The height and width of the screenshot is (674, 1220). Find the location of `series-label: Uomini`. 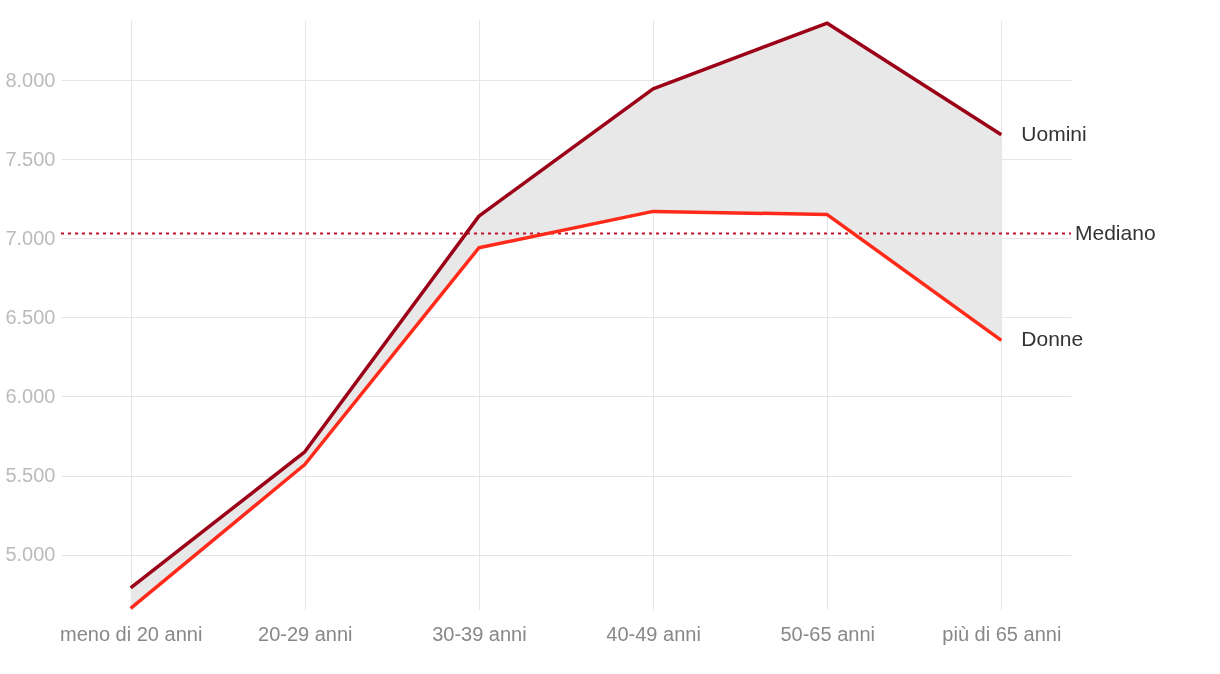

series-label: Uomini is located at coordinates (1054, 133).